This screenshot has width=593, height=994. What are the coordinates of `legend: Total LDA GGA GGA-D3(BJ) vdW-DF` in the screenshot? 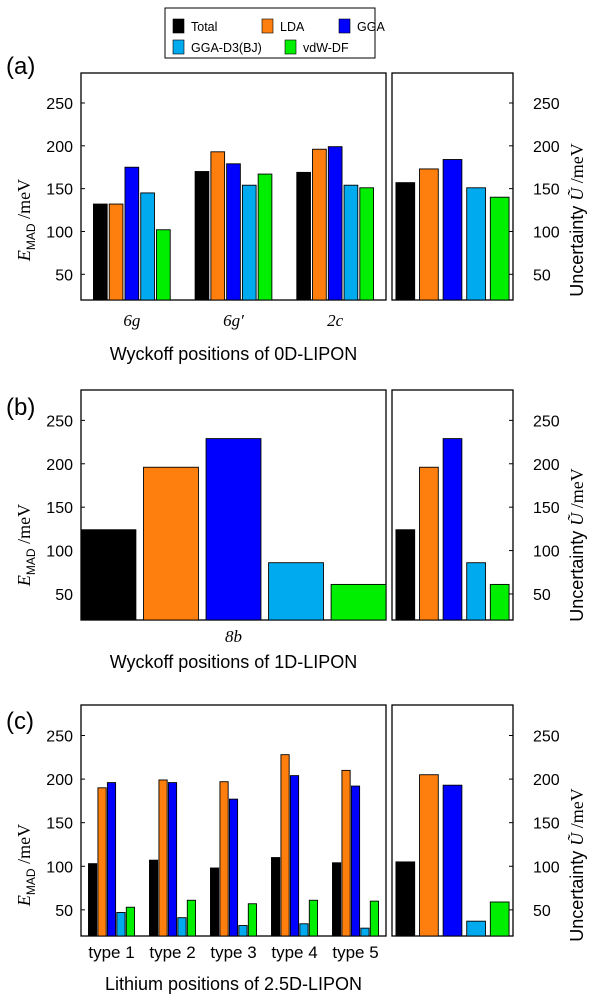 It's located at (274, 33).